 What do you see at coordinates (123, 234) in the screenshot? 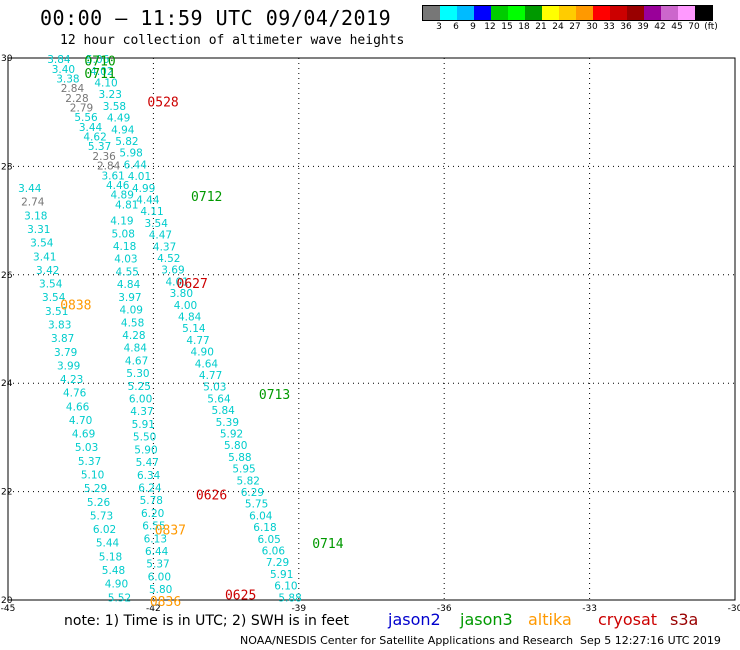
I see `swh-value: 5.08` at bounding box center [123, 234].